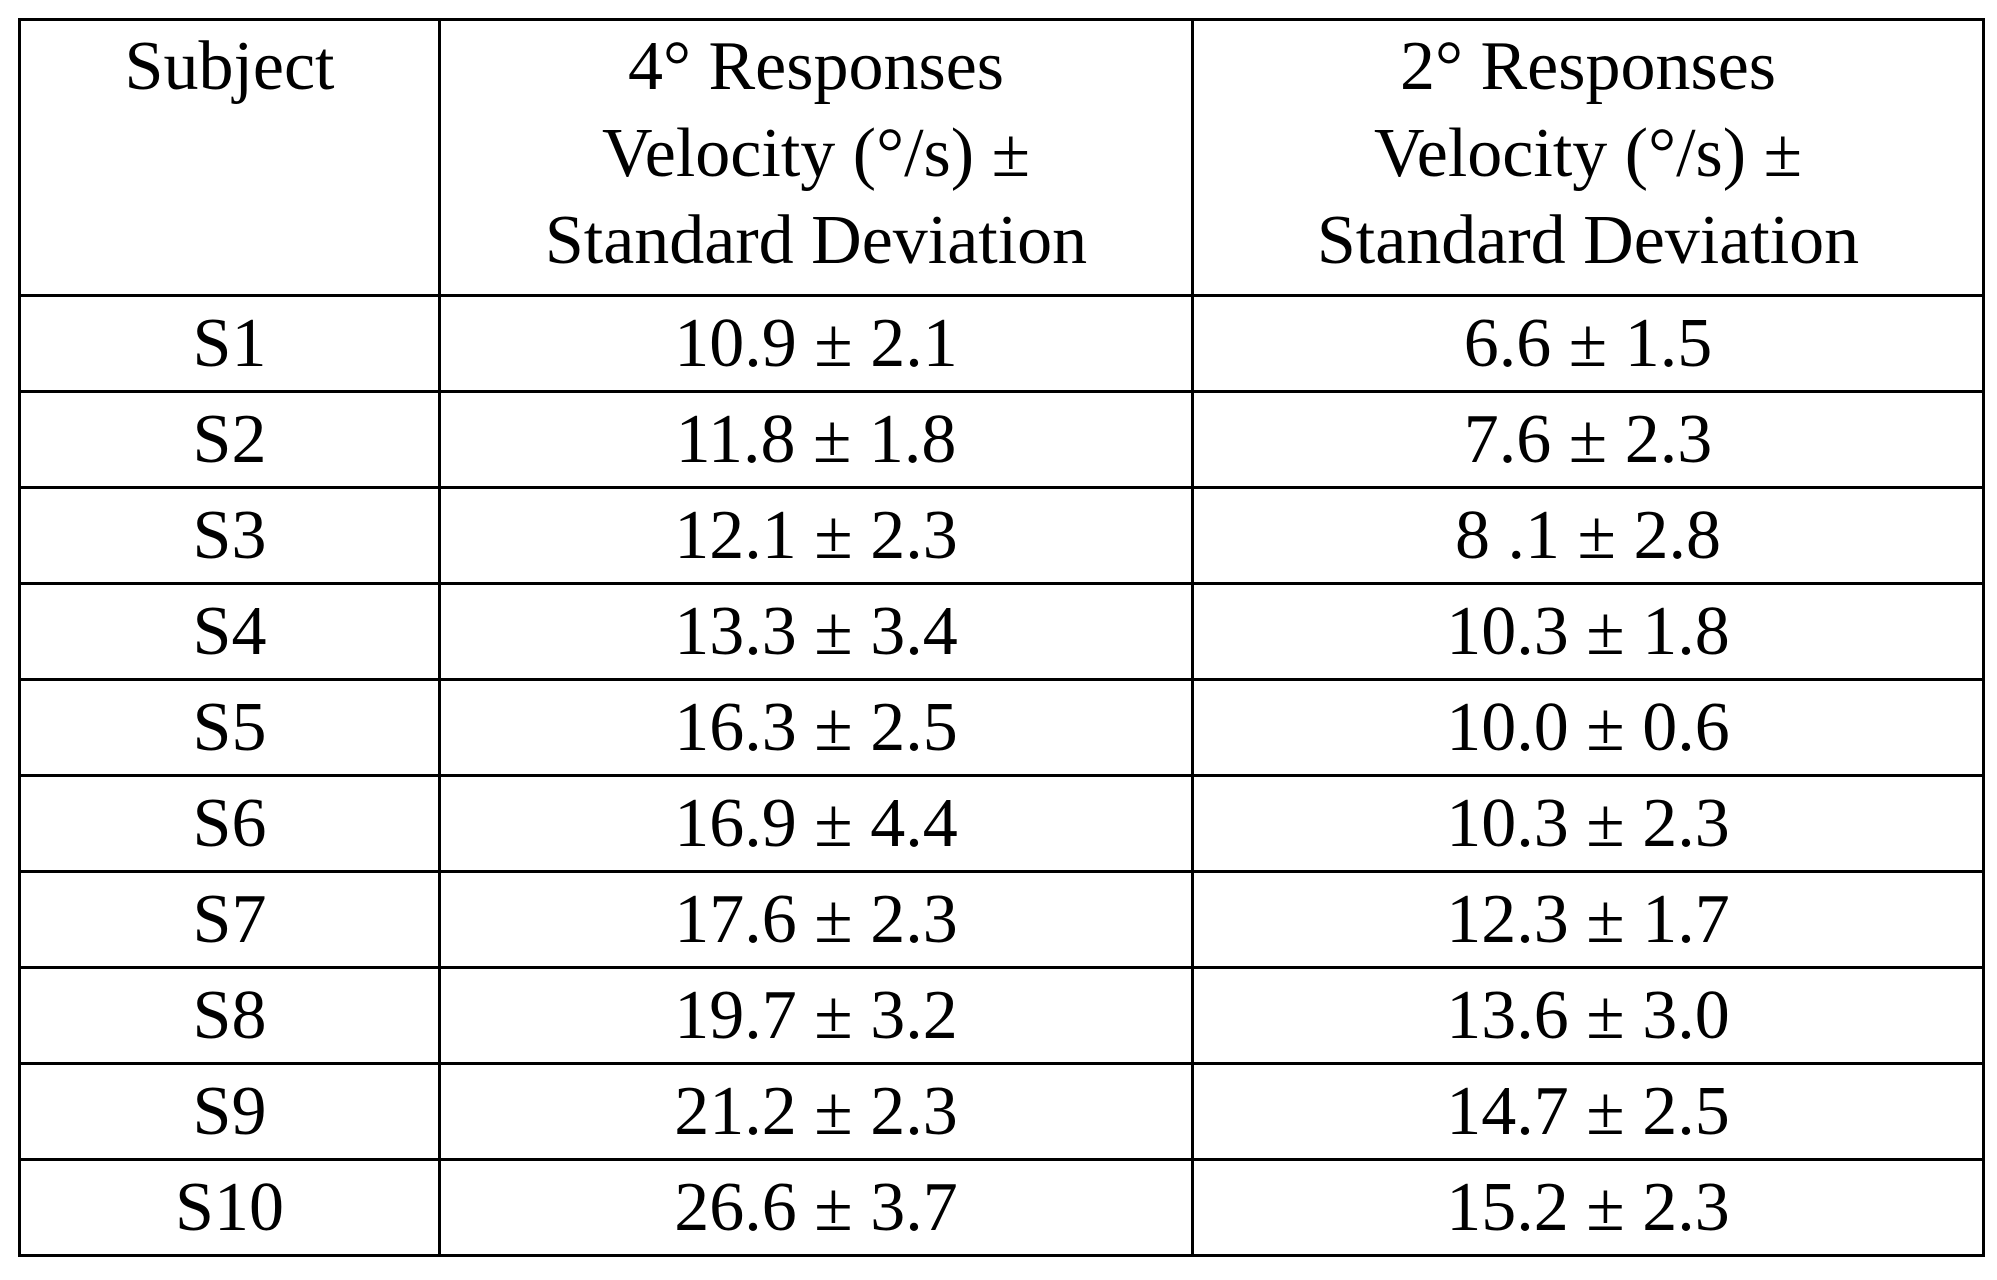 Image resolution: width=1997 pixels, height=1280 pixels. I want to click on subject-cell: S4, so click(229, 631).